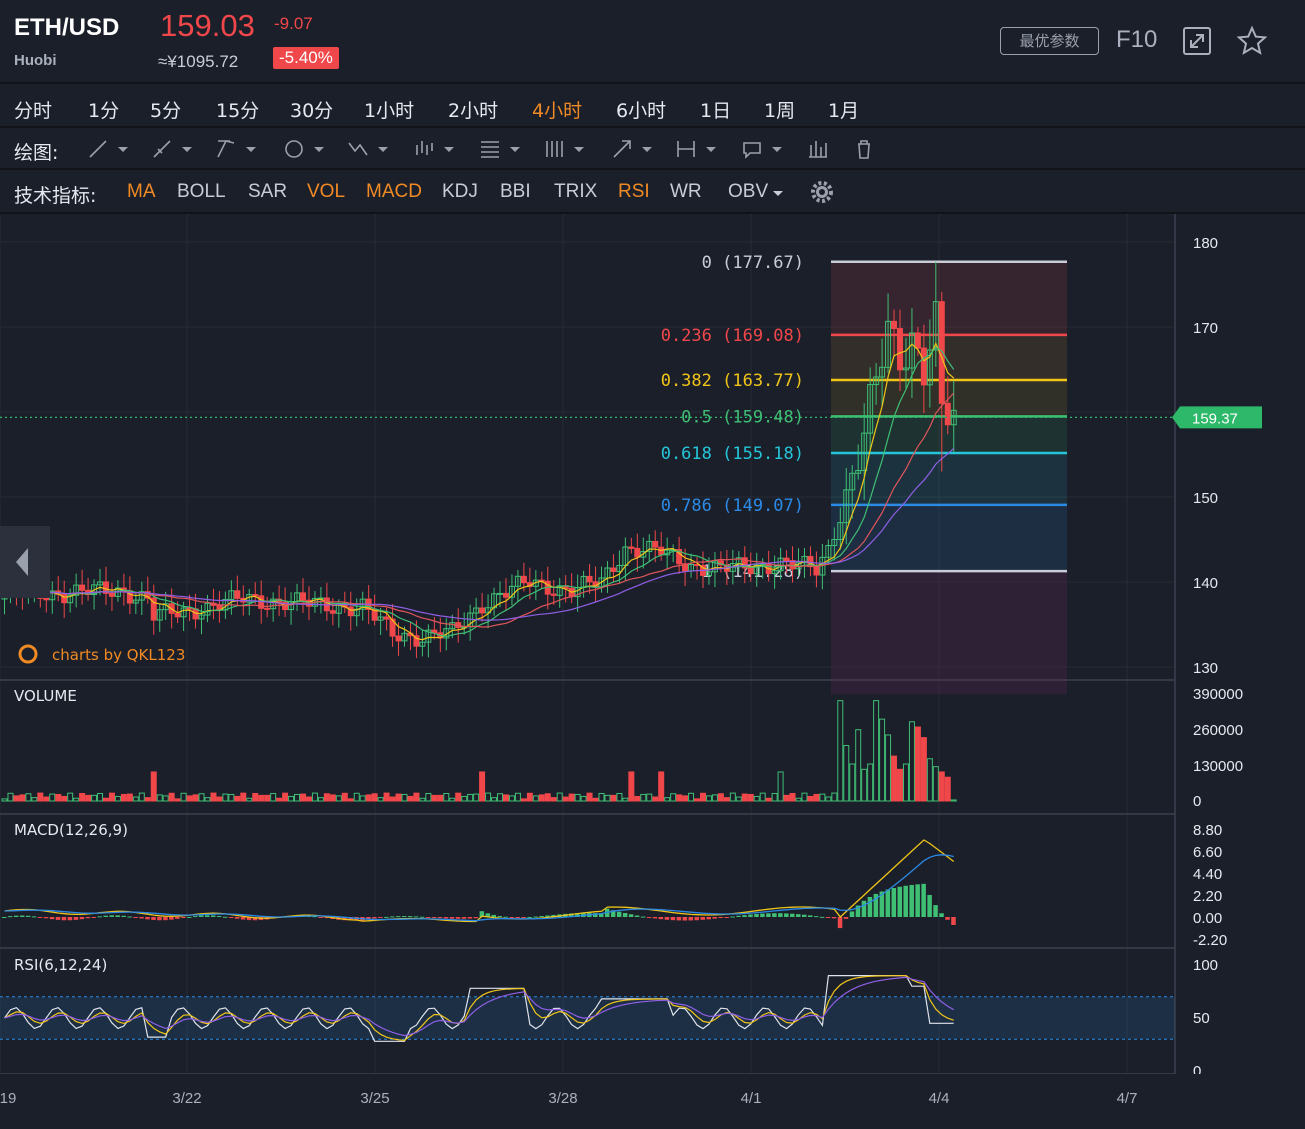 This screenshot has width=1305, height=1129. I want to click on pattern-tool-icon, so click(436, 149).